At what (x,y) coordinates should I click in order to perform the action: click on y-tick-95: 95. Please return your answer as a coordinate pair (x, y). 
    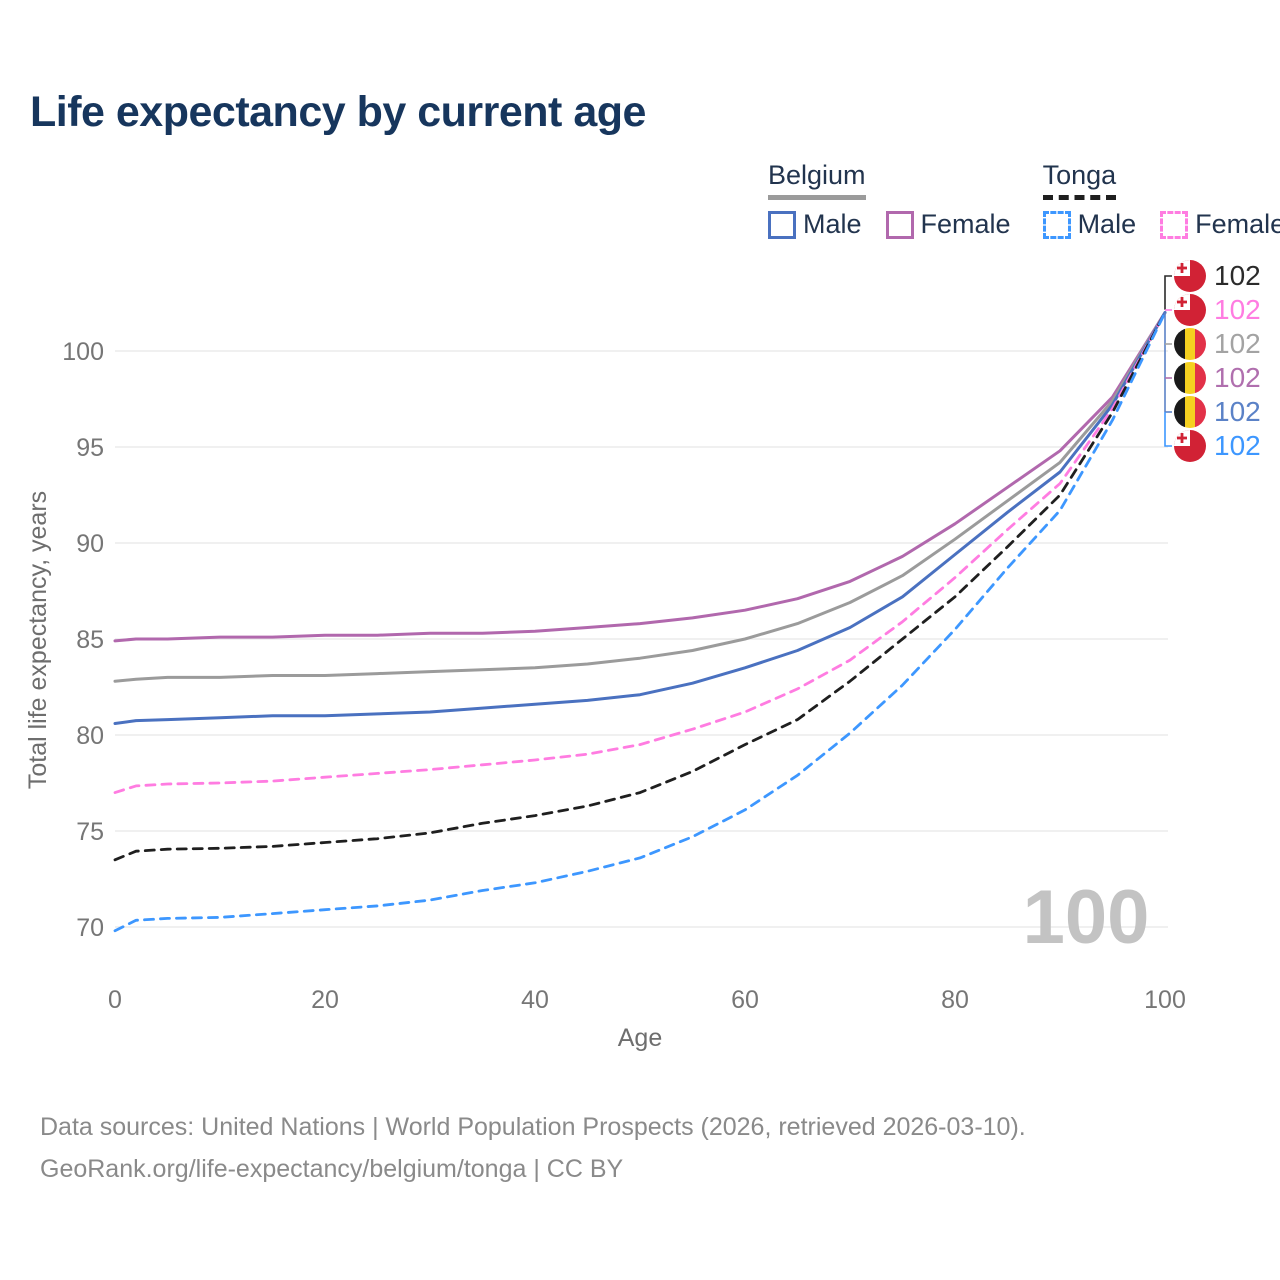
    Looking at the image, I should click on (90, 448).